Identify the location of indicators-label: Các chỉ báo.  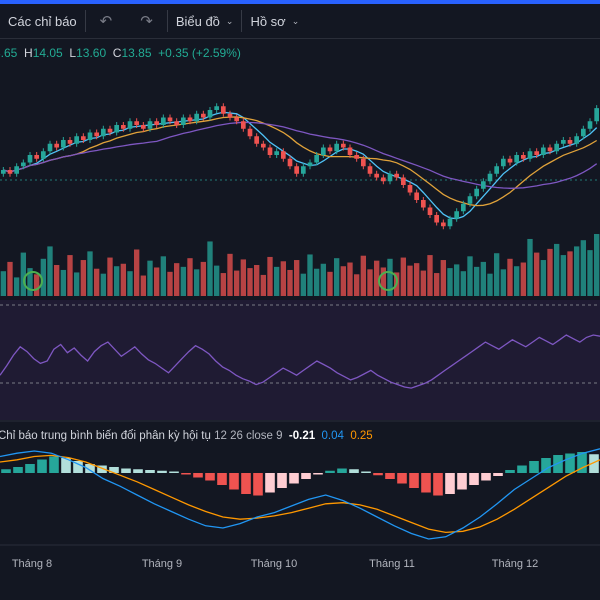
(42, 21).